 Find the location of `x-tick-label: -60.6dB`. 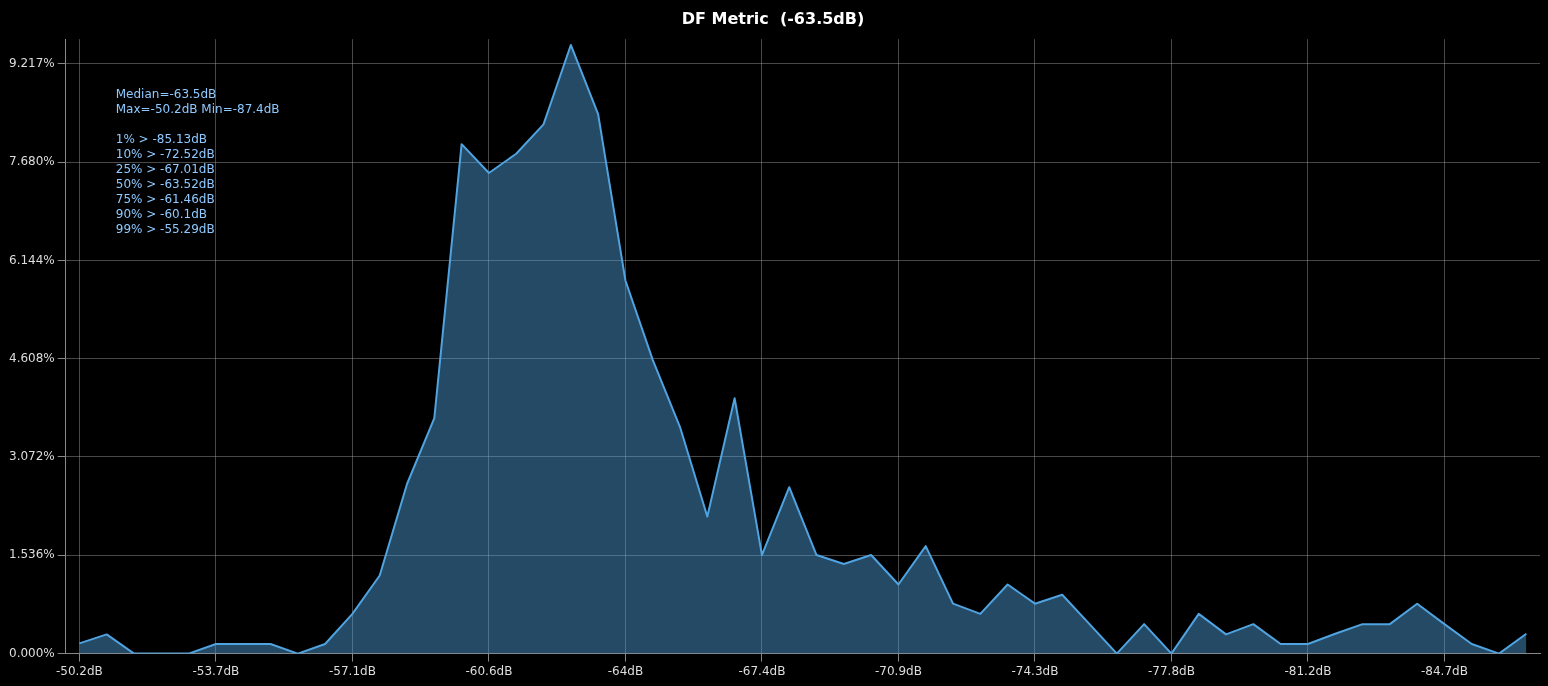

x-tick-label: -60.6dB is located at coordinates (489, 670).